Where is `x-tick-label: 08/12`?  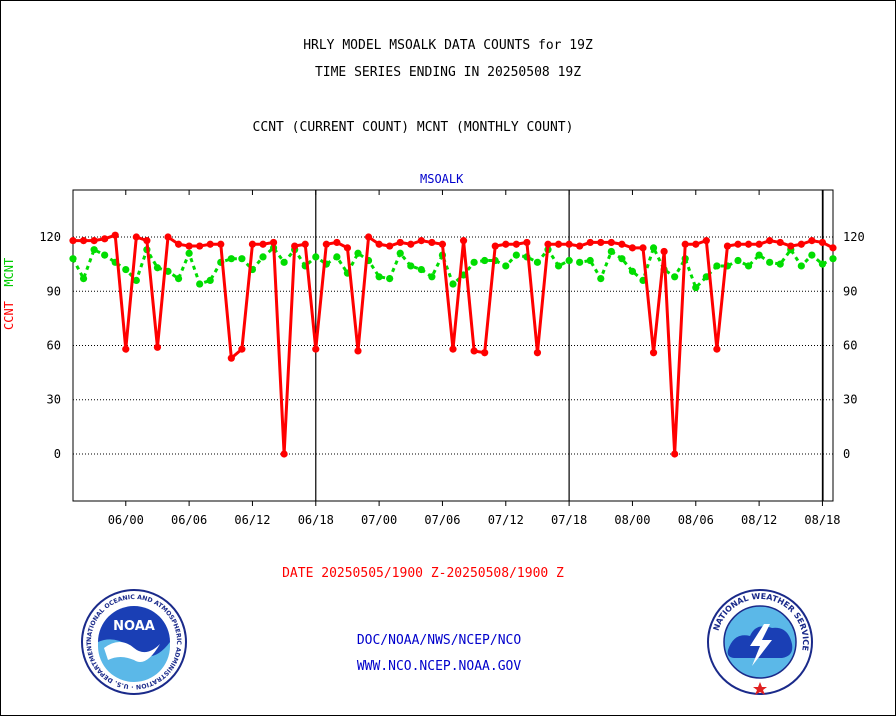 x-tick-label: 08/12 is located at coordinates (759, 520).